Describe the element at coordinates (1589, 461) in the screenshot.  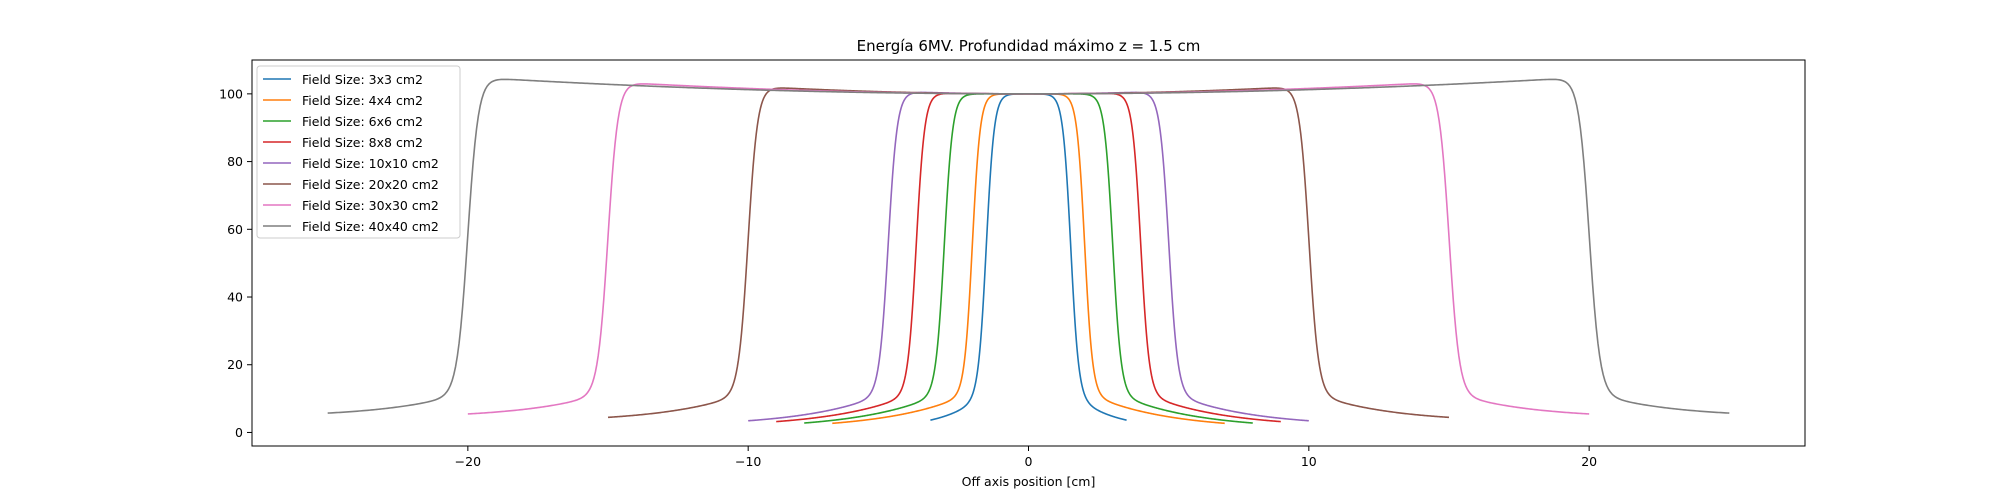
I see `x-tick-label: 20` at that location.